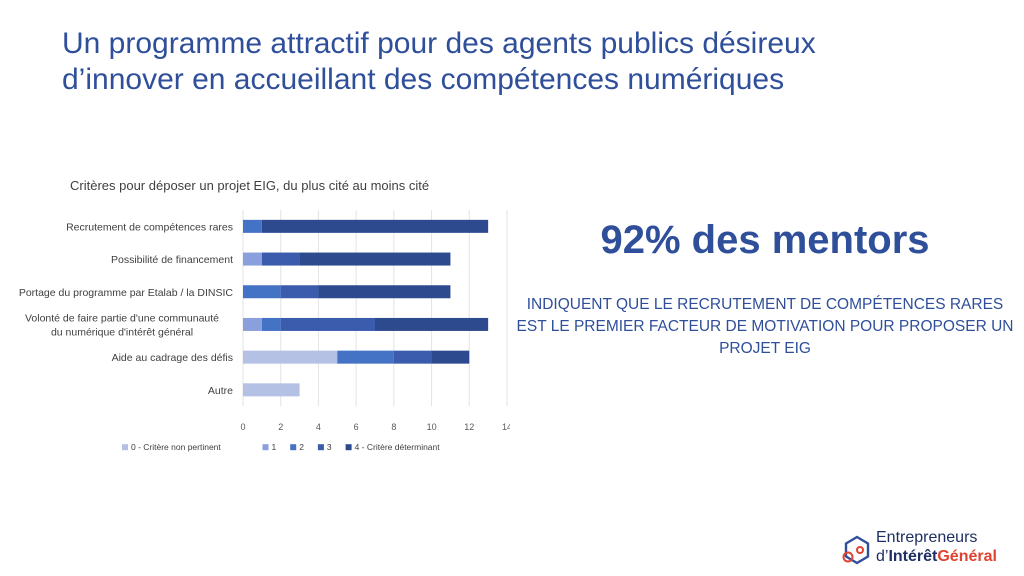  Describe the element at coordinates (220, 391) in the screenshot. I see `category-label: Autre` at that location.